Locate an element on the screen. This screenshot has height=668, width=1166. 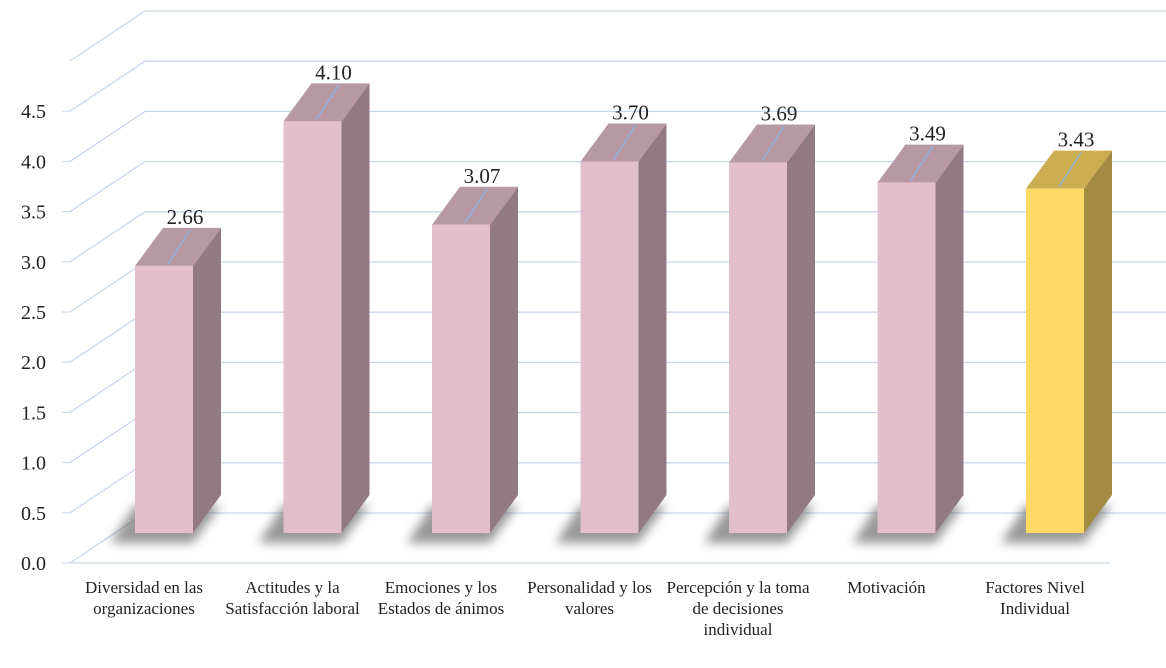
x-tick-label: Factores Nivel Individual is located at coordinates (1035, 598).